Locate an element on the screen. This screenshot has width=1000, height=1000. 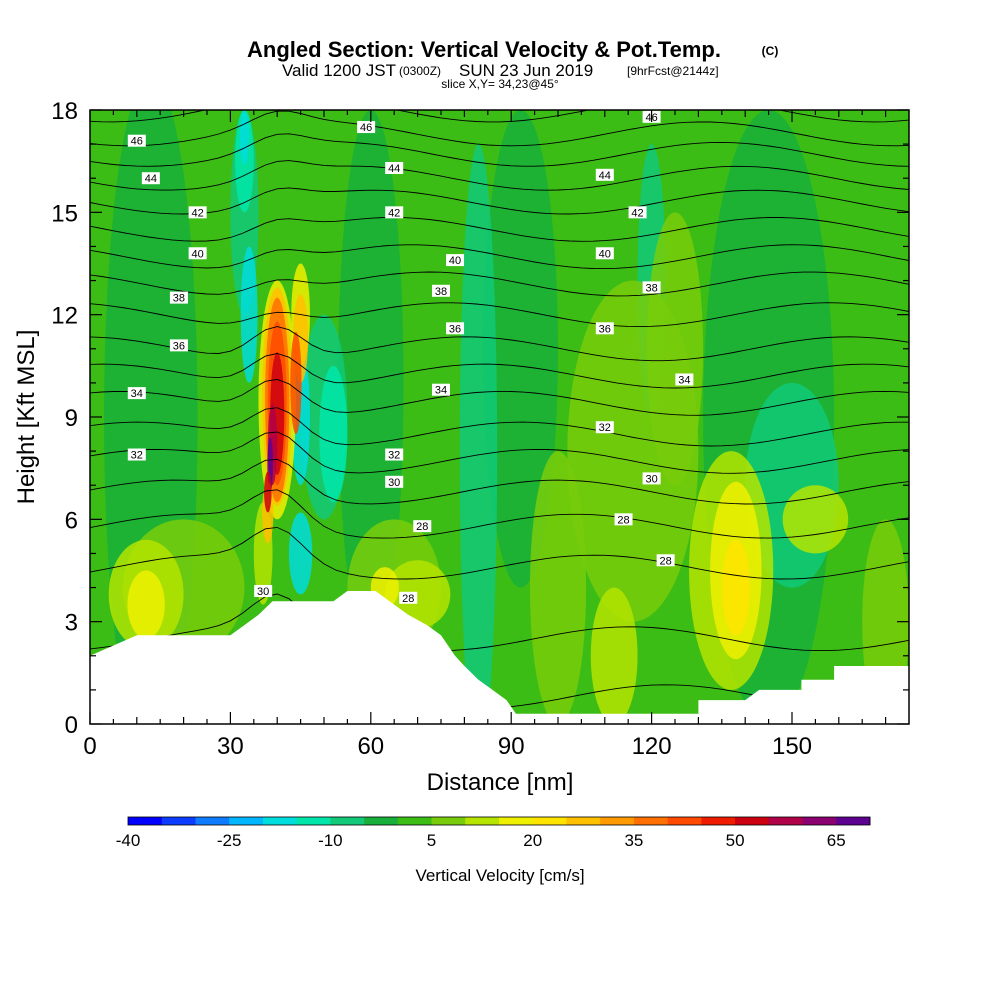
x-tick-label: 90 is located at coordinates (511, 746).